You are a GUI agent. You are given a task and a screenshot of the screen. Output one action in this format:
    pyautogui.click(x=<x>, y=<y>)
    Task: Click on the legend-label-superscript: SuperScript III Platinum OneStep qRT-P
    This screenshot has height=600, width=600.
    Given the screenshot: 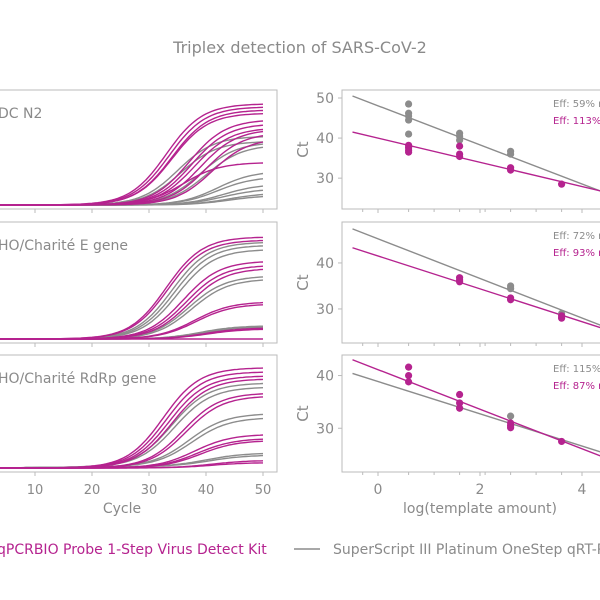 What is the action you would take?
    pyautogui.click(x=466, y=550)
    